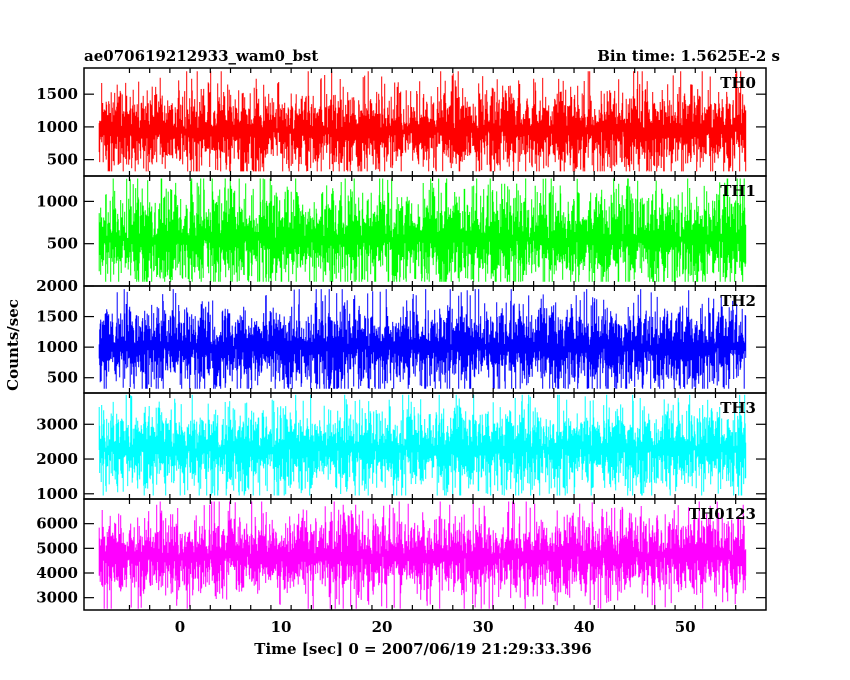 This screenshot has width=850, height=680. What do you see at coordinates (738, 191) in the screenshot?
I see `panel-label-th1: TH1` at bounding box center [738, 191].